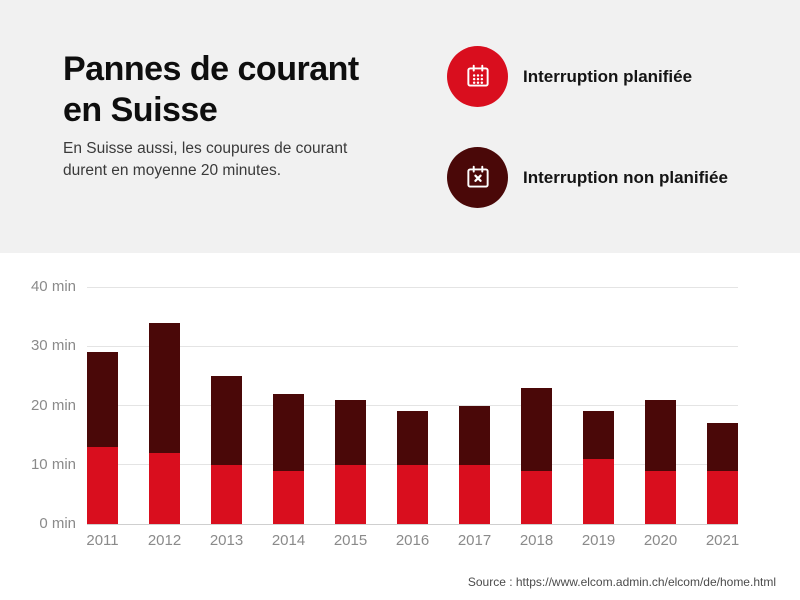 The image size is (800, 600). I want to click on bar-2013, so click(226, 449).